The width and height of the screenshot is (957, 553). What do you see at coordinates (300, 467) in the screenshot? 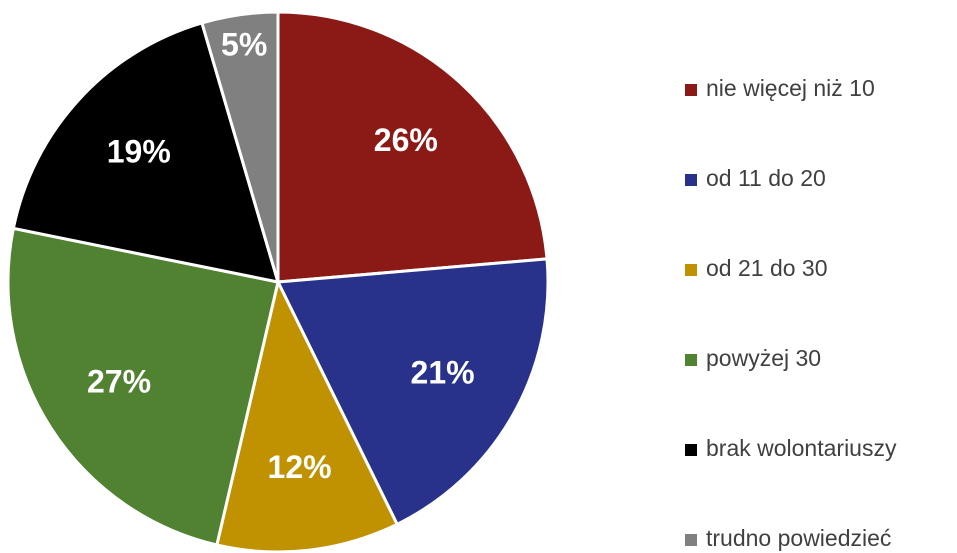
I see `data-label: 12%` at bounding box center [300, 467].